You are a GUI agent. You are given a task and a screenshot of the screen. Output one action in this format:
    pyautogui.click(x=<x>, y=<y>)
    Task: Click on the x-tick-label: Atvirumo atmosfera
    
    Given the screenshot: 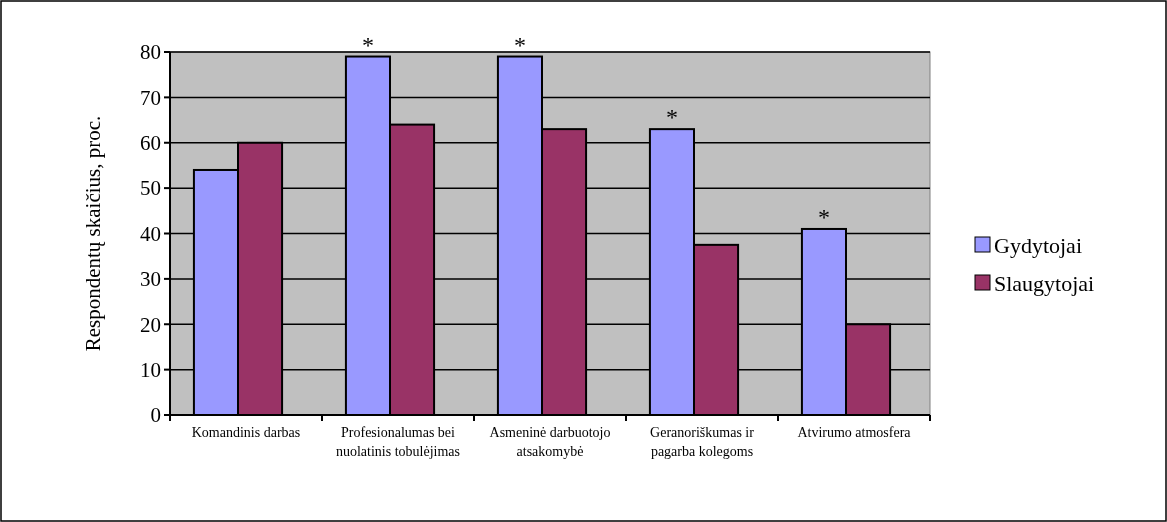 What is the action you would take?
    pyautogui.click(x=854, y=432)
    